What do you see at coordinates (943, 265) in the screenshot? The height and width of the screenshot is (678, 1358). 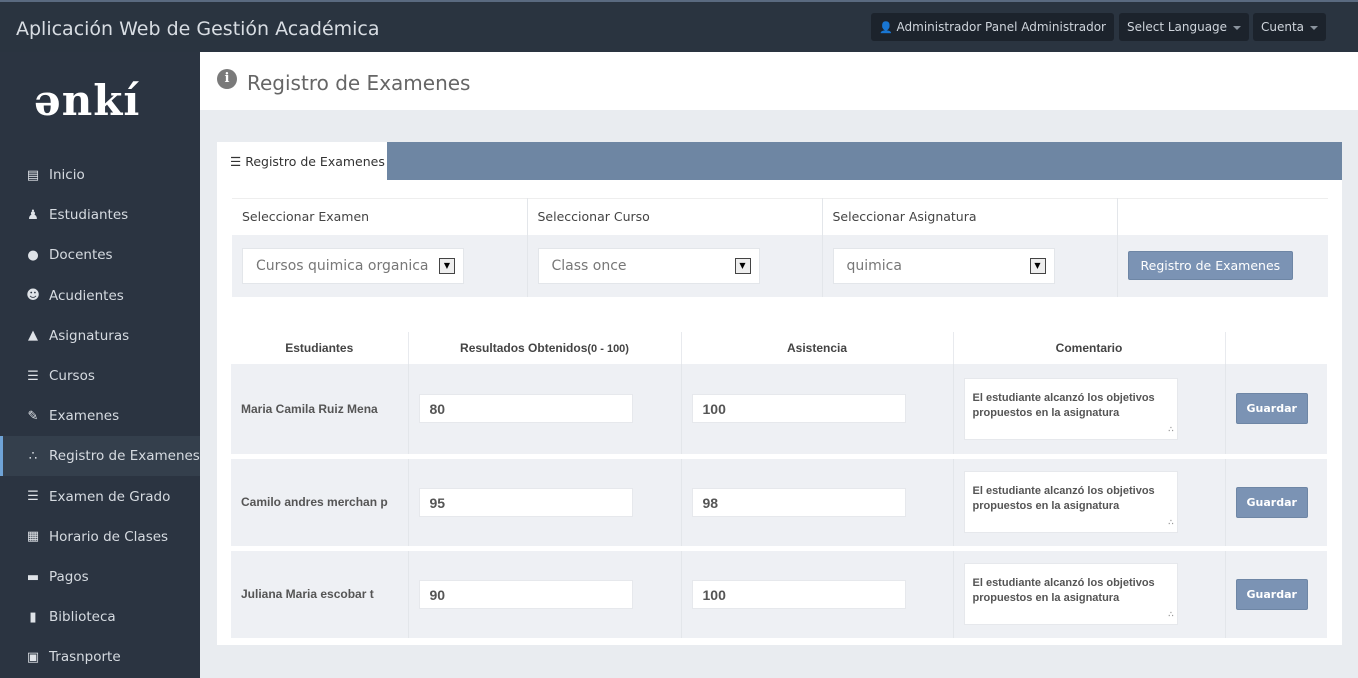 I see `subject-select: quimica ▼` at bounding box center [943, 265].